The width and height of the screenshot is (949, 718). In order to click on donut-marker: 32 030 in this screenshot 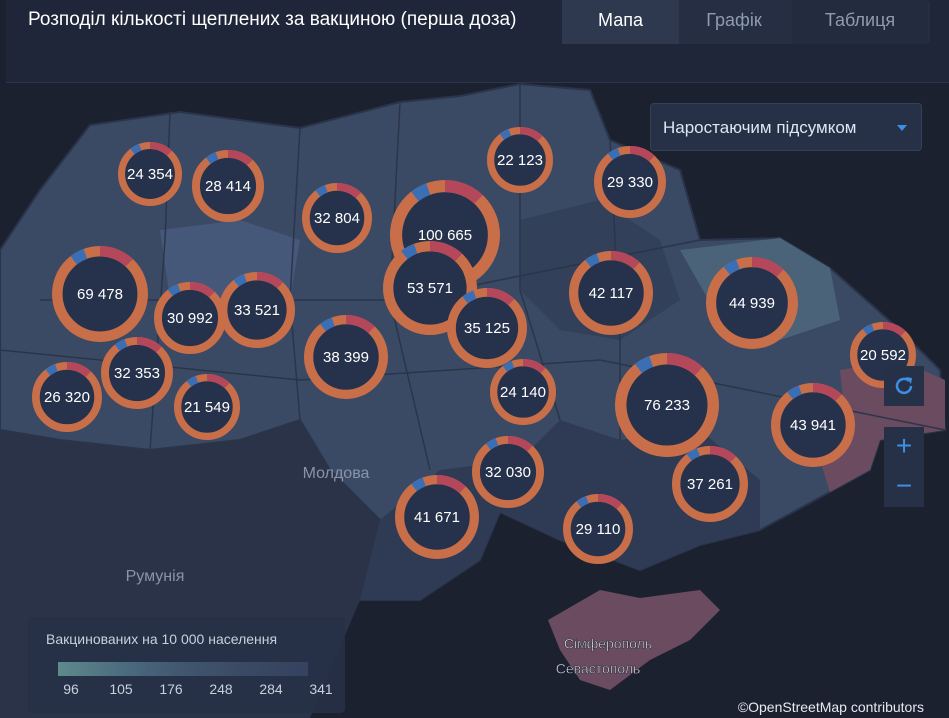, I will do `click(507, 472)`.